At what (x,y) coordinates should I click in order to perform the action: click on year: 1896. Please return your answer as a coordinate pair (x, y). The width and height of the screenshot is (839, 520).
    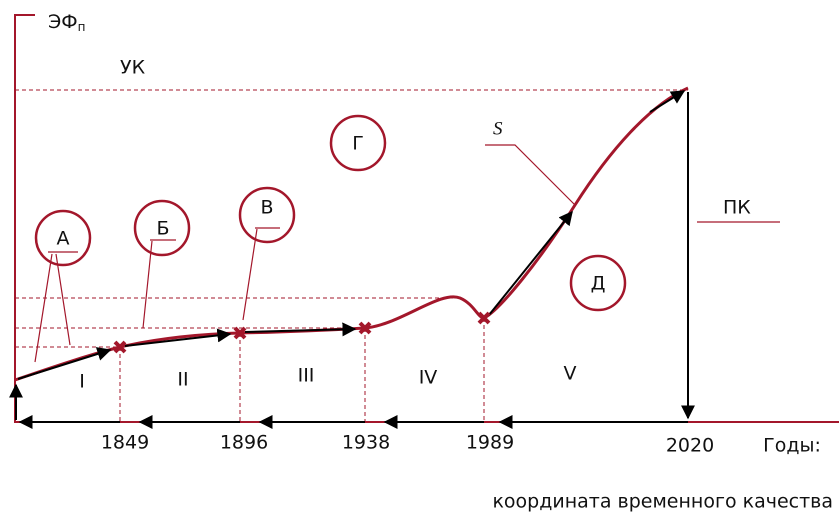
    Looking at the image, I should click on (244, 443).